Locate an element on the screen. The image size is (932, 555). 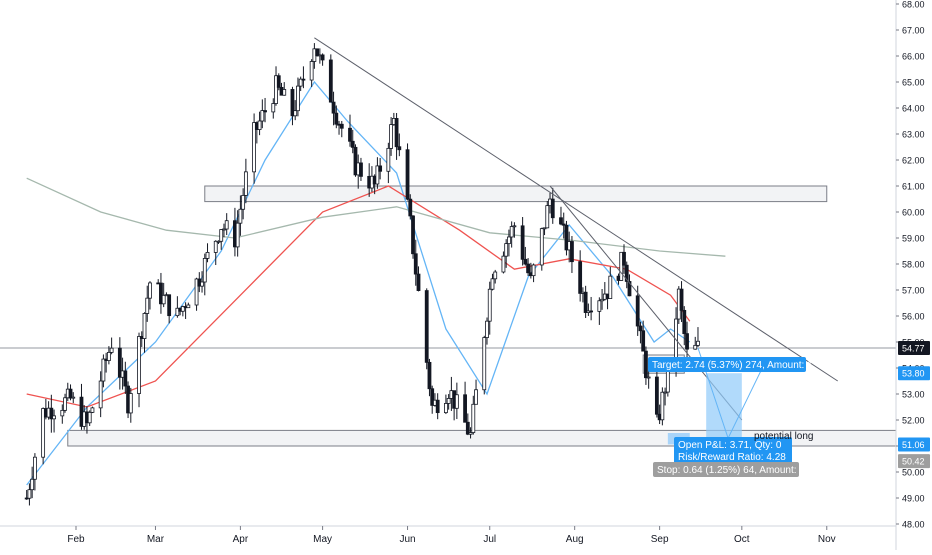
x-tick-label: Oct is located at coordinates (742, 539).